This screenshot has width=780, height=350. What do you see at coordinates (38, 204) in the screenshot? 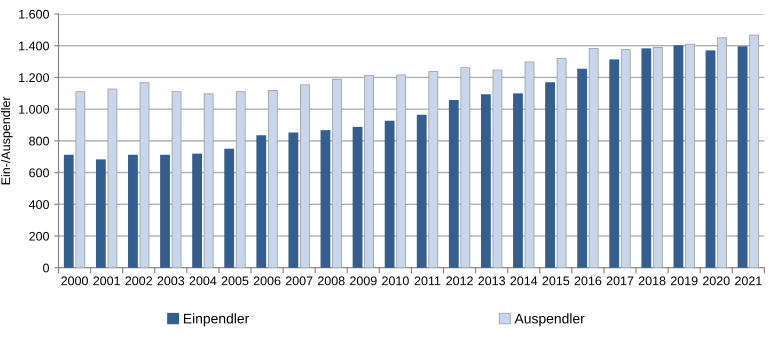
I see `y-tick-label: 400` at bounding box center [38, 204].